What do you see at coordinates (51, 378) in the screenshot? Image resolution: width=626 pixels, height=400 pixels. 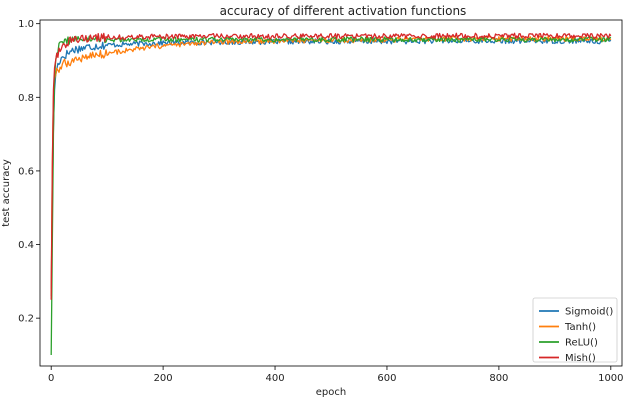 I see `x-tick-label: 0` at bounding box center [51, 378].